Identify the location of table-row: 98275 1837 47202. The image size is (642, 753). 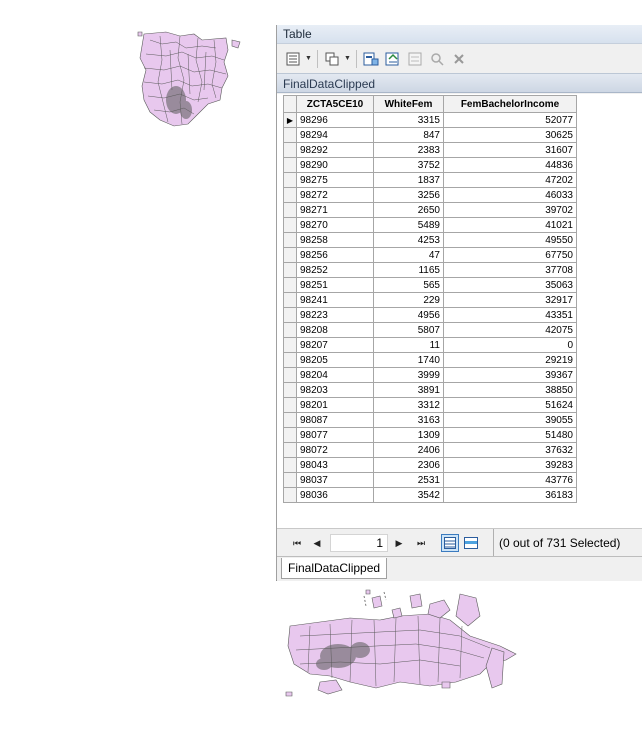
(430, 180).